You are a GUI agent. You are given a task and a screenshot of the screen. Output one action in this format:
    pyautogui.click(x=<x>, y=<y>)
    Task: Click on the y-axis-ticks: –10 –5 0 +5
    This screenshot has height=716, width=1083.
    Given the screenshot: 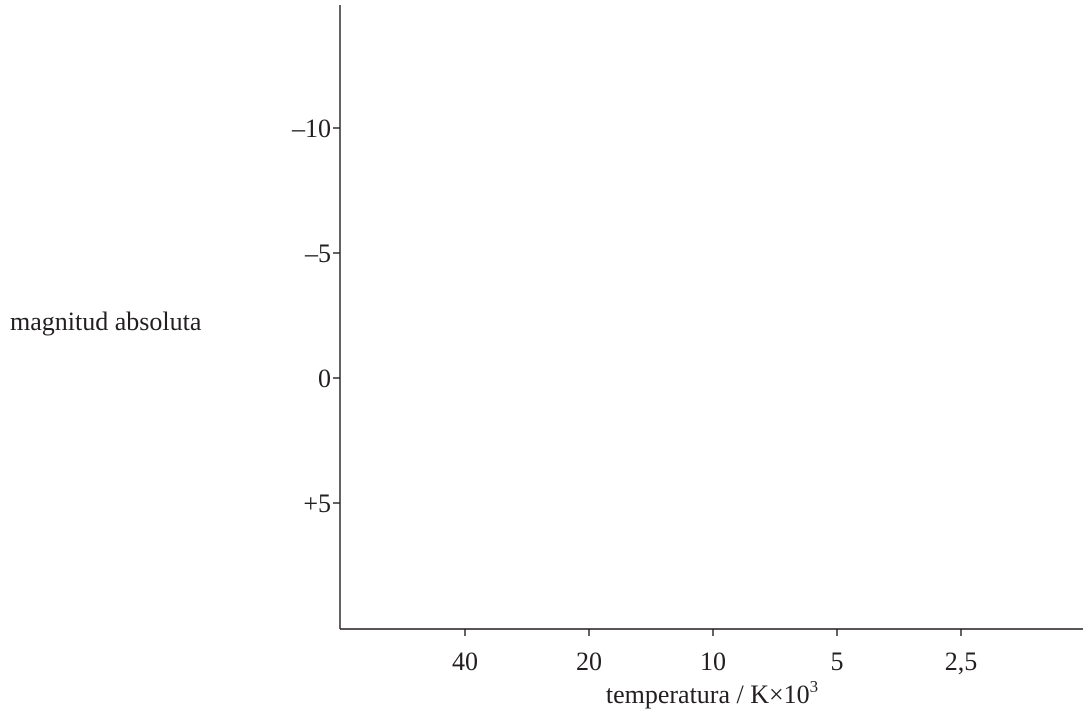 What is the action you would take?
    pyautogui.click(x=315, y=316)
    